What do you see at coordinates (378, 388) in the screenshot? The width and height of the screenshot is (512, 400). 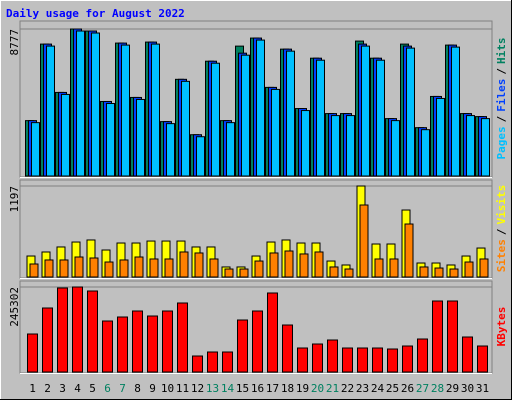 I see `x-tick-label: 24` at bounding box center [378, 388].